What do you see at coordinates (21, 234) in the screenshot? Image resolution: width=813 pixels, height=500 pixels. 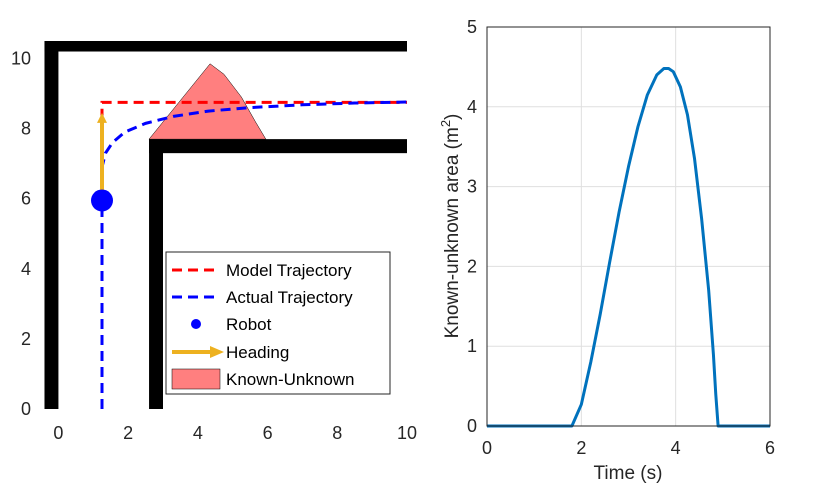 I see `map-y-ticks: 0 2 4 6 8 10` at bounding box center [21, 234].